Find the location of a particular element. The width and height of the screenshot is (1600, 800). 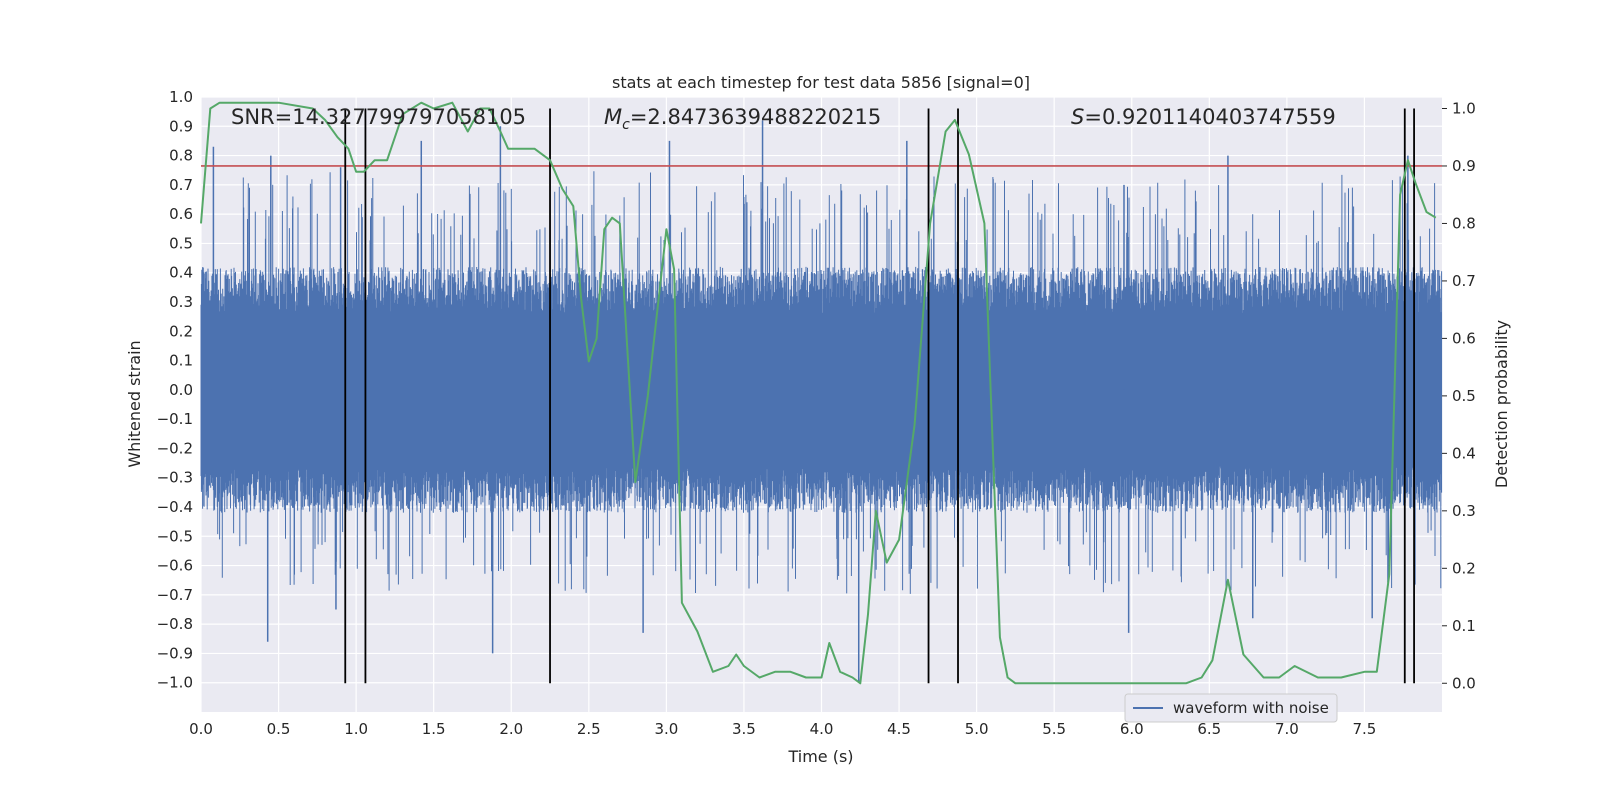

y2-tick-label: 0.4 is located at coordinates (1464, 453).